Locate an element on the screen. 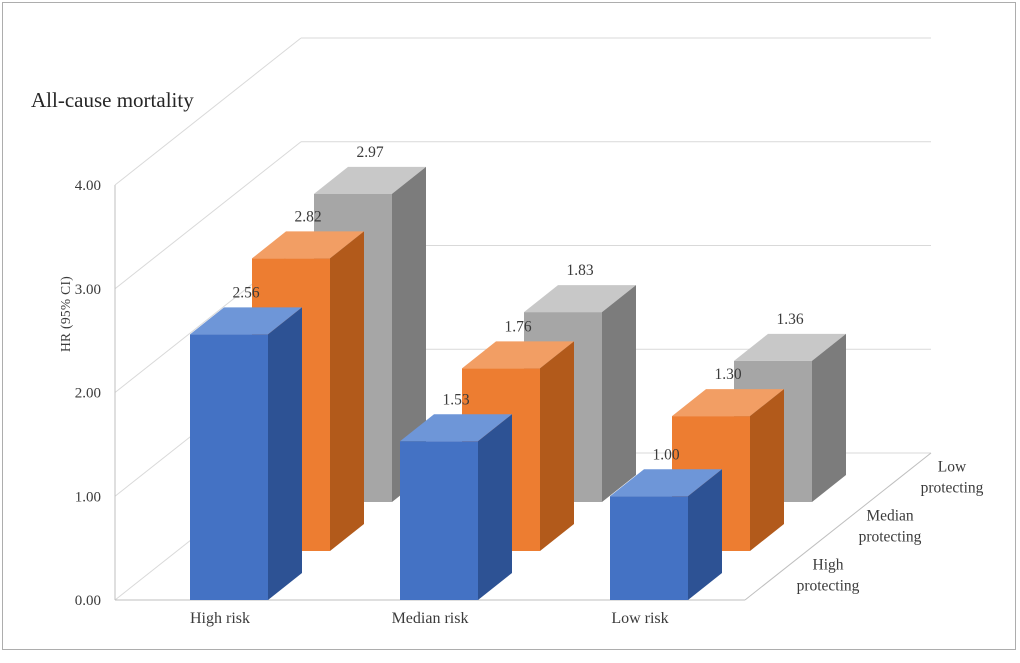 The width and height of the screenshot is (1020, 663). value-label: 2.82 is located at coordinates (307, 216).